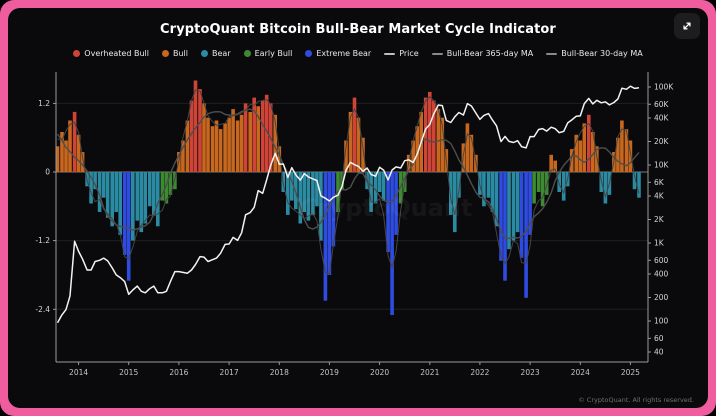 This screenshot has height=416, width=716. What do you see at coordinates (437, 53) in the screenshot?
I see `ma365-legend-line-sample` at bounding box center [437, 53].